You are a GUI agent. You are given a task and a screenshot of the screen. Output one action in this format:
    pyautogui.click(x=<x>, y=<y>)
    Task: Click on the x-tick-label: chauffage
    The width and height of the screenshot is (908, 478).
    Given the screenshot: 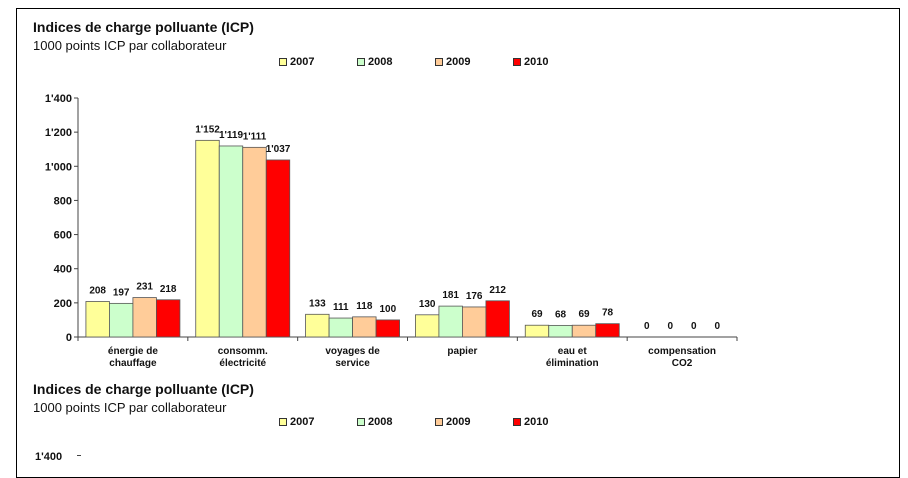 What is the action you would take?
    pyautogui.click(x=133, y=363)
    